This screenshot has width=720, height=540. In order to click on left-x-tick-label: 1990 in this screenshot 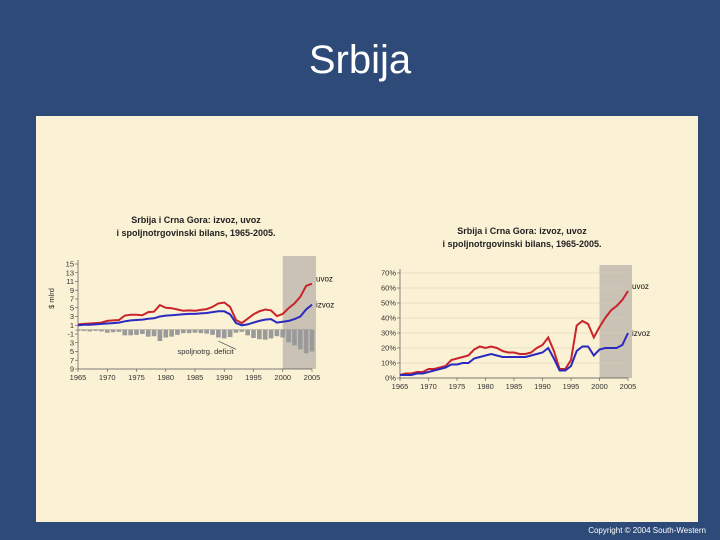, I will do `click(224, 377)`.